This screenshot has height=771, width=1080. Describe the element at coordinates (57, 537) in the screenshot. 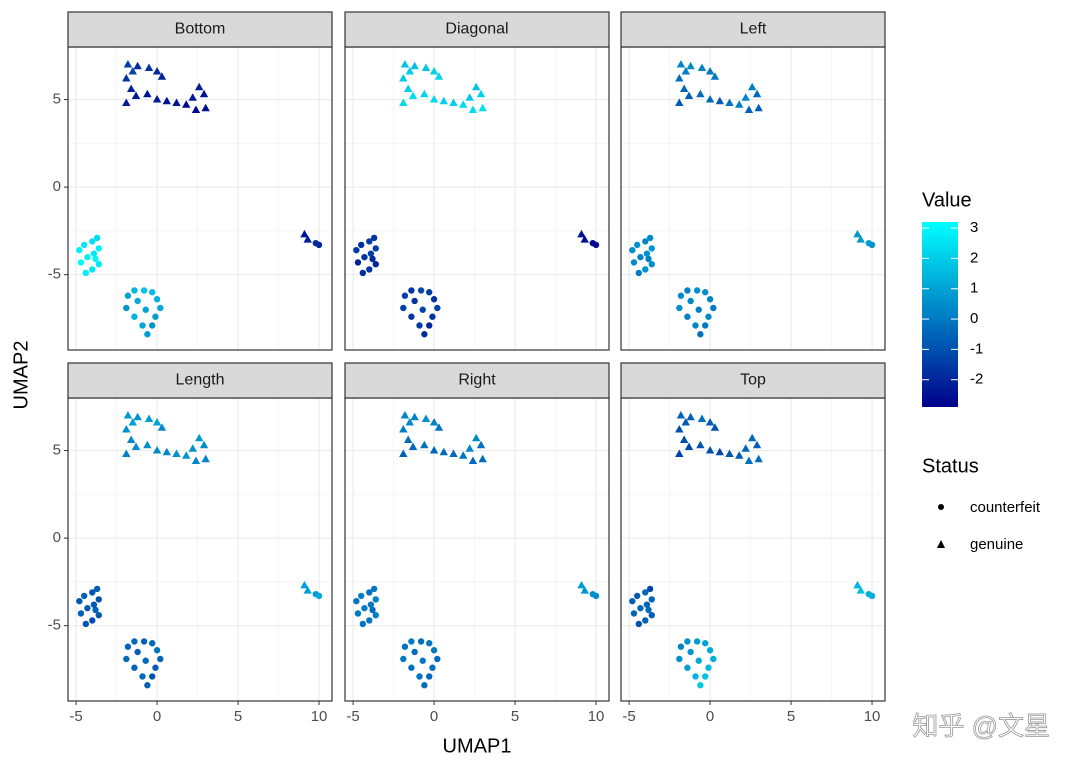

I see `y-tick-label: 0` at that location.